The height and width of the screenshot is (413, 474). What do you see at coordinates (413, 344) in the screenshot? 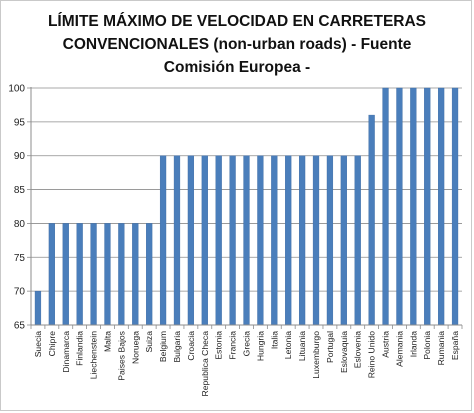
I see `x-tick-label: Irlanda` at bounding box center [413, 344].